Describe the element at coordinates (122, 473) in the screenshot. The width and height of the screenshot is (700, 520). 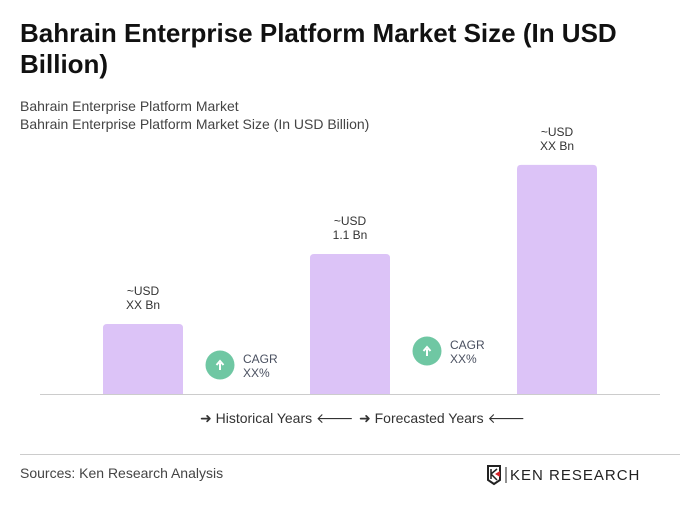
I see `source-text: Sources: Ken Research Analysis` at that location.